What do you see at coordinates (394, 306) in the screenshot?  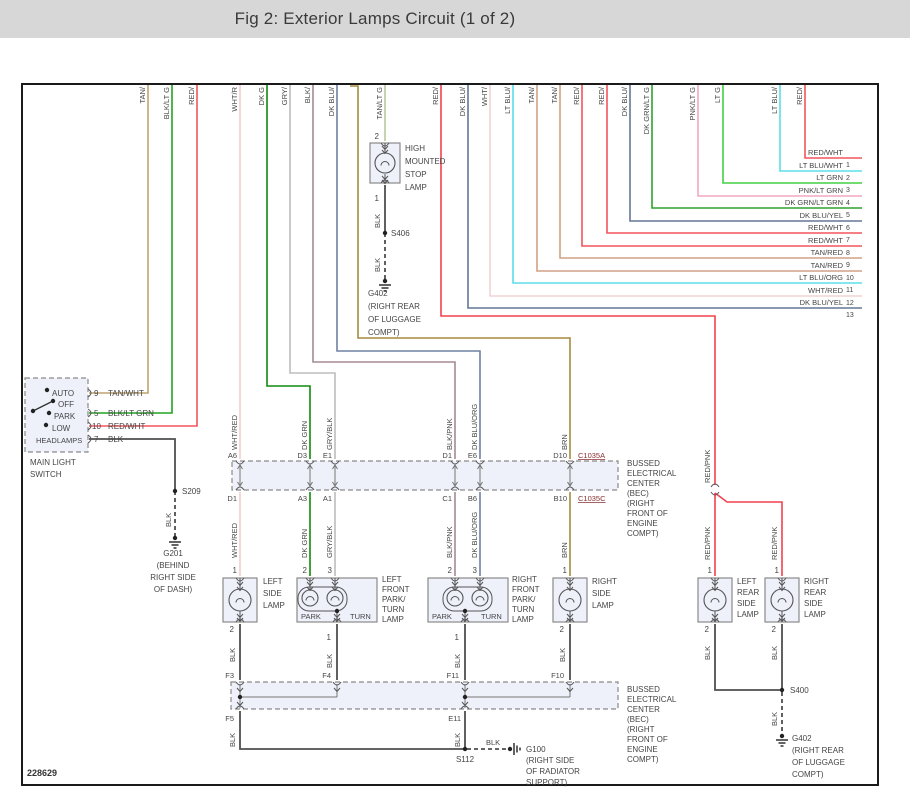 I see `label: (RIGHT REAR` at bounding box center [394, 306].